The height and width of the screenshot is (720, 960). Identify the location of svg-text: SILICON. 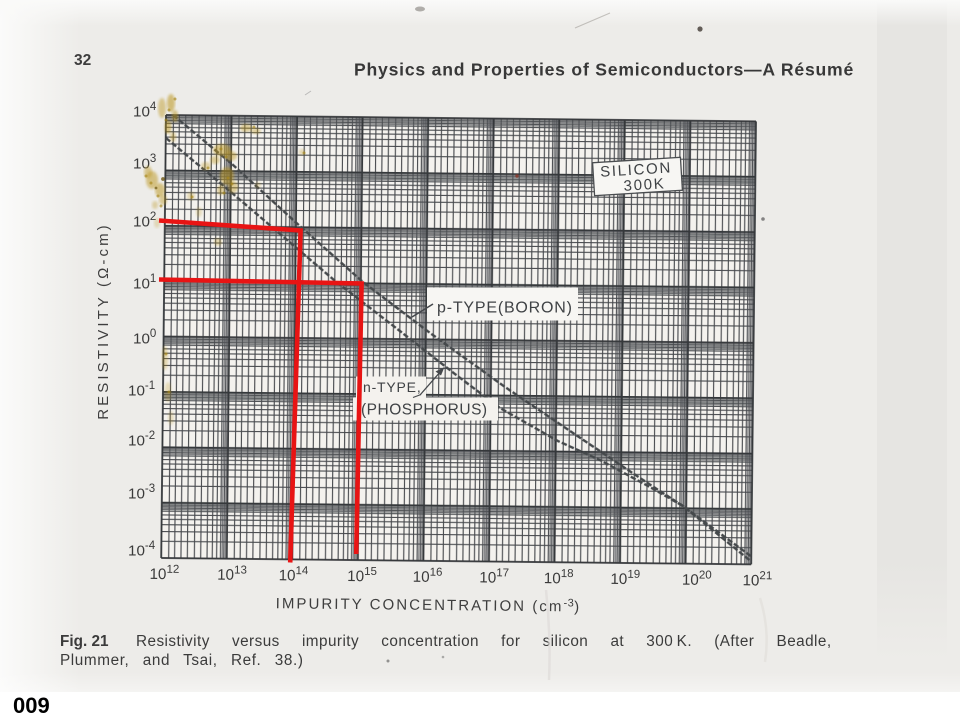
(636, 169).